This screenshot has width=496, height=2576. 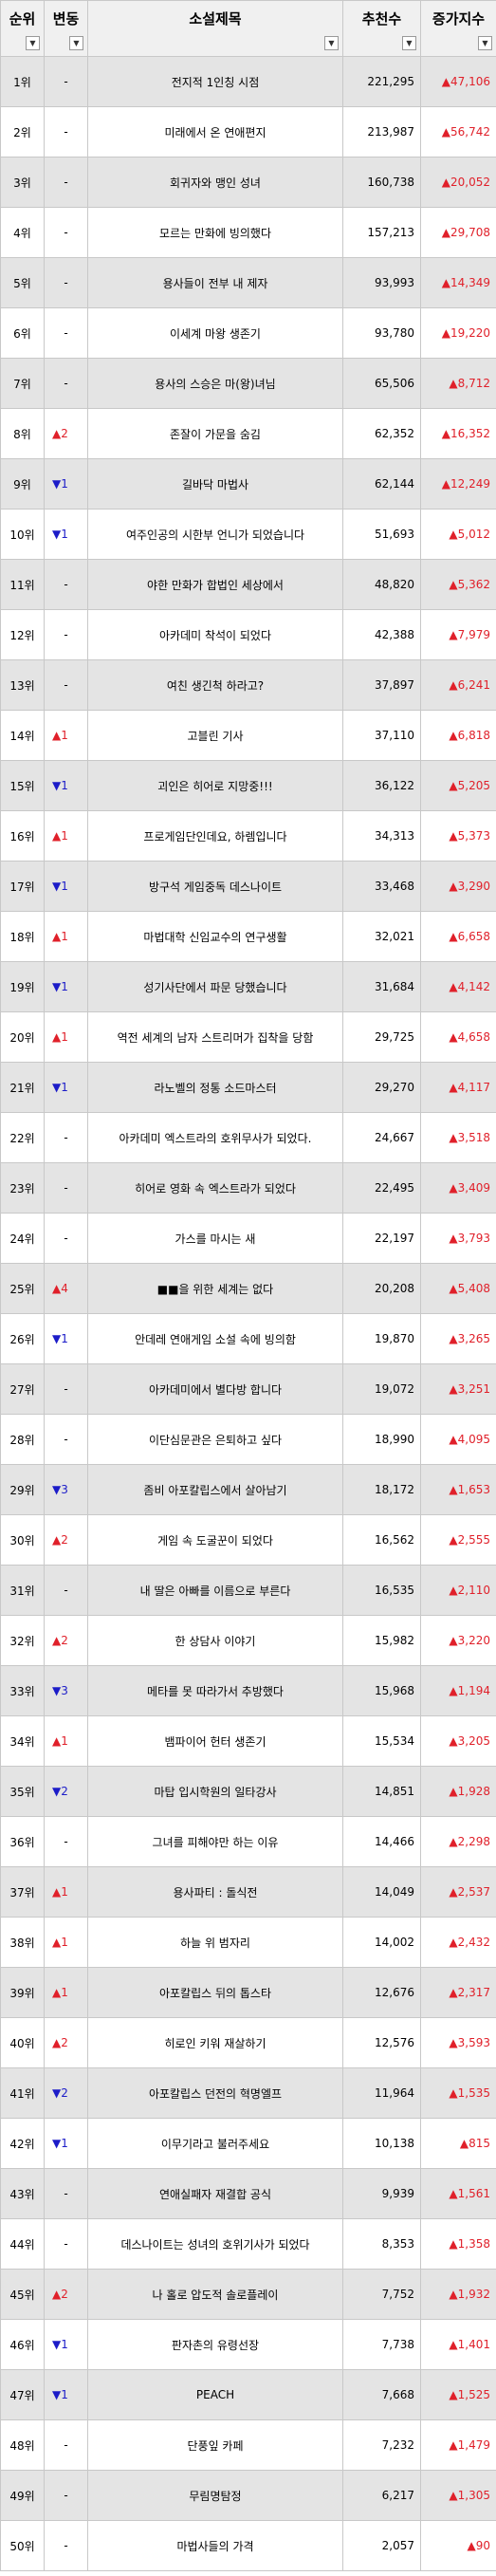 I want to click on rank-cell: 12위, so click(x=23, y=634).